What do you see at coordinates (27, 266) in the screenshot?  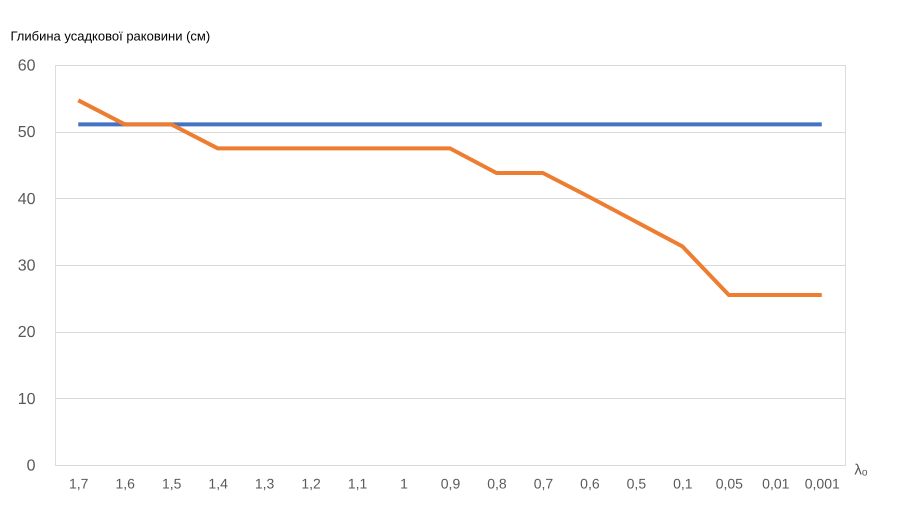 I see `y-tick-label: 30` at bounding box center [27, 266].